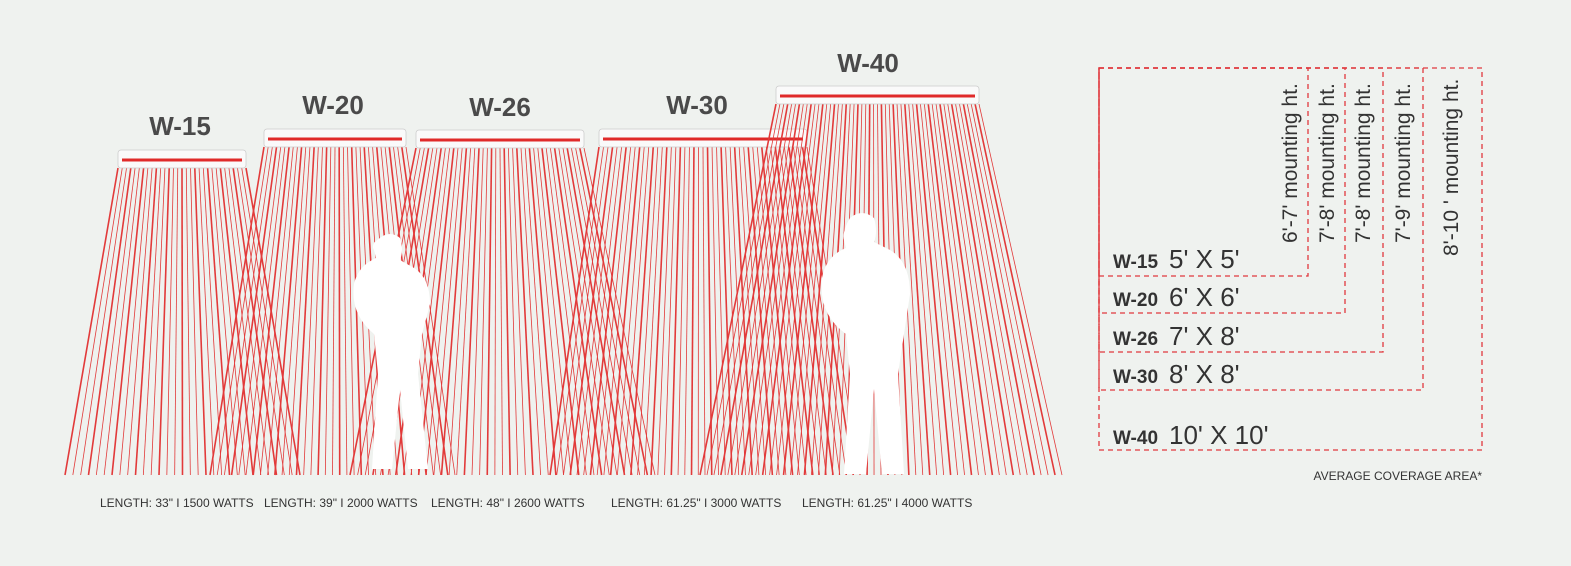 This screenshot has width=1571, height=566. Describe the element at coordinates (705, 300) in the screenshot. I see `heater: W-30 LENGTH: 61.25" I 3000 WATTS` at that location.